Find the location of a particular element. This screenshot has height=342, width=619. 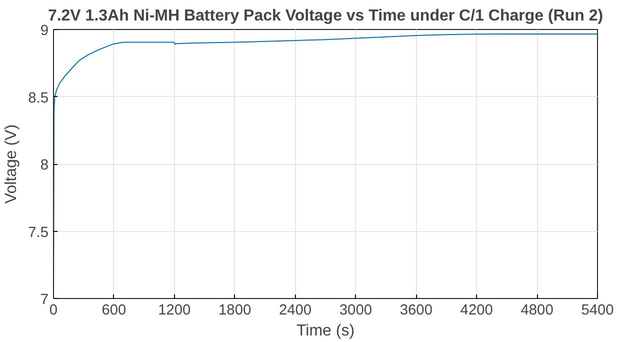

x-tick-label: 3000 is located at coordinates (355, 310).